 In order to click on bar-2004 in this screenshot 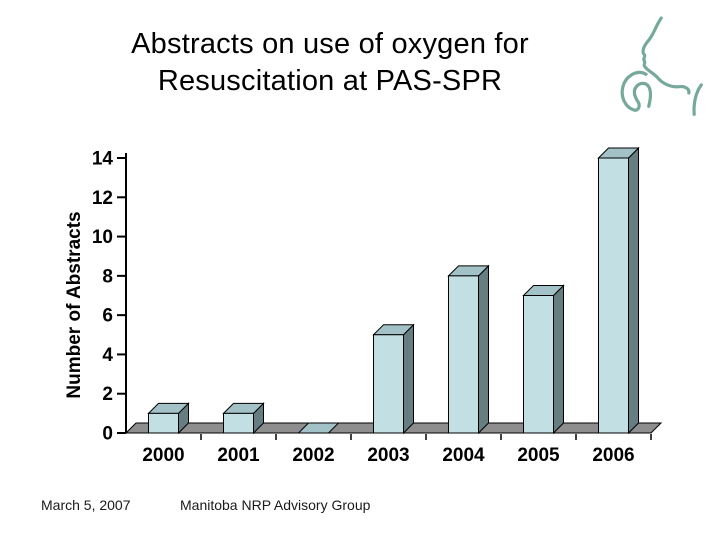, I will do `click(468, 349)`.